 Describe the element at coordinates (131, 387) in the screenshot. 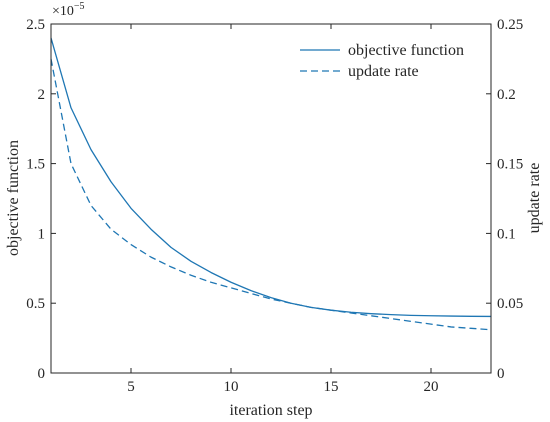

I see `x-tick-label-0: 5` at that location.